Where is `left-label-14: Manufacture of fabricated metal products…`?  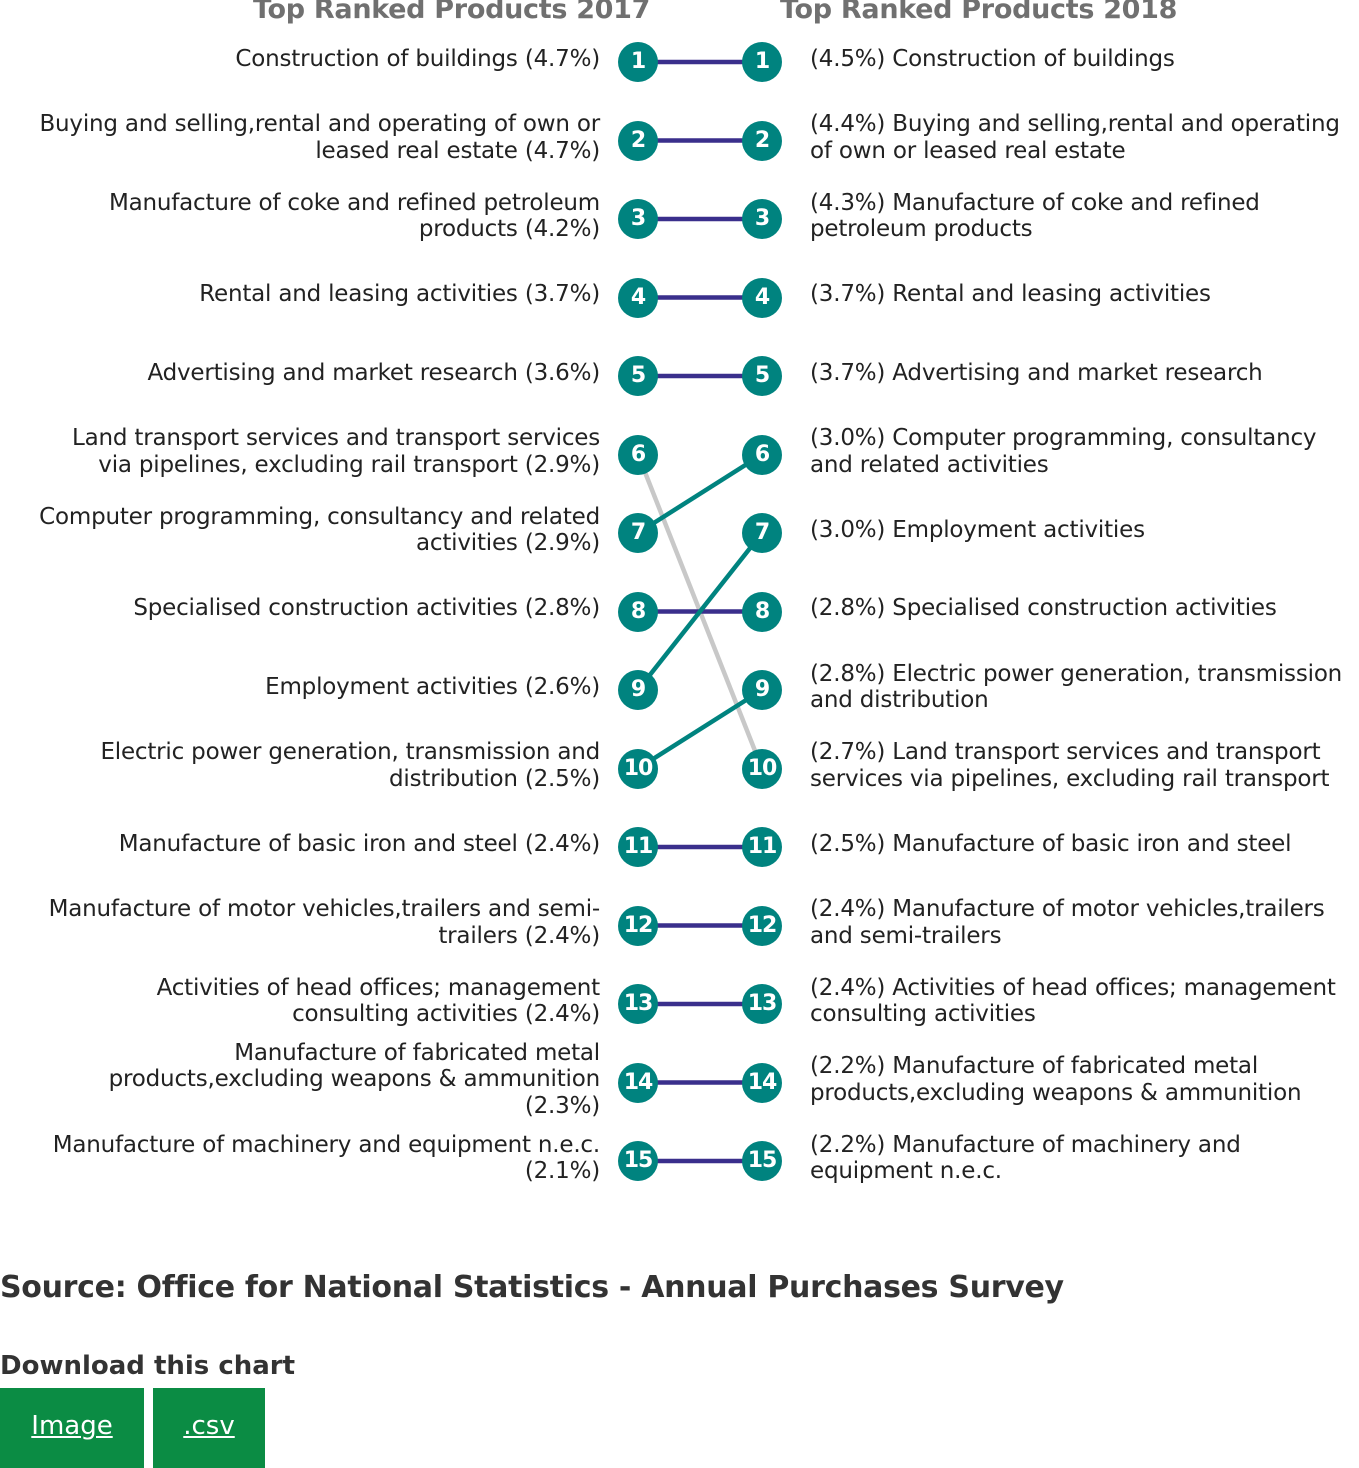 left-label-14: Manufacture of fabricated metal products… is located at coordinates (354, 1079).